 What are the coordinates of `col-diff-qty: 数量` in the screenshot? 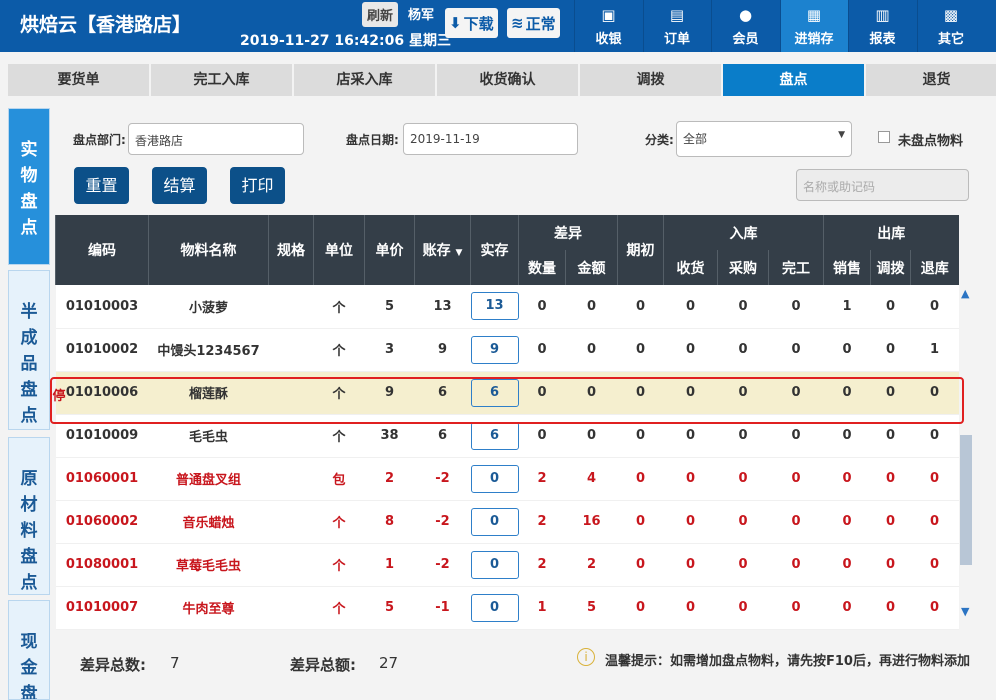 It's located at (542, 267).